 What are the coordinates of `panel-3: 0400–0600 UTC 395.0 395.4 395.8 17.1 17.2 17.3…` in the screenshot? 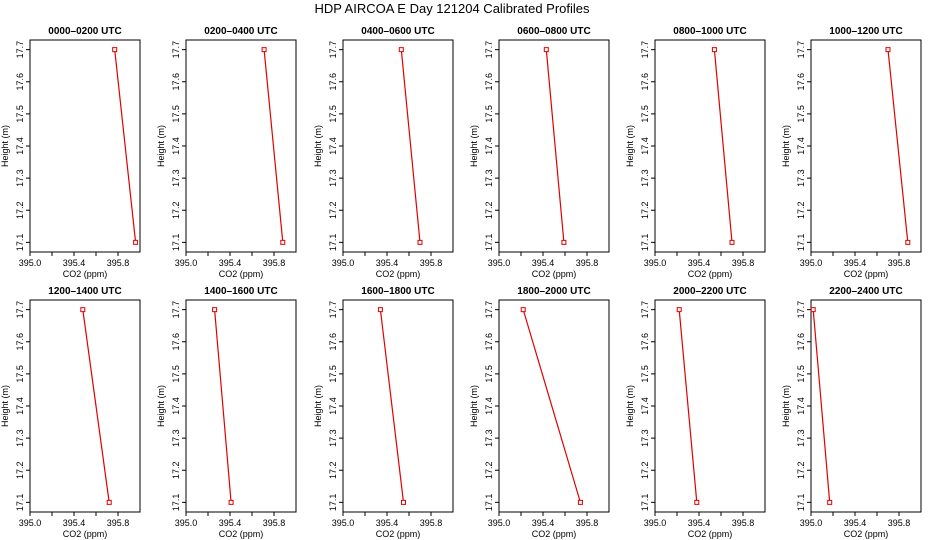 It's located at (383, 152).